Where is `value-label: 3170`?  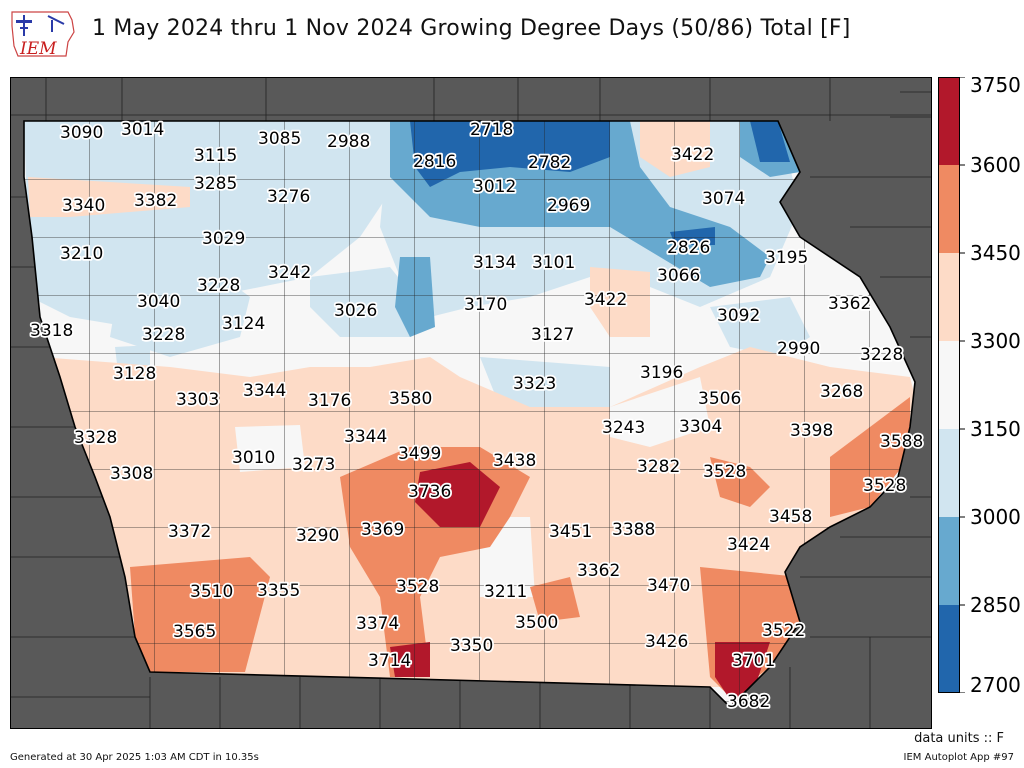
value-label: 3170 is located at coordinates (485, 305).